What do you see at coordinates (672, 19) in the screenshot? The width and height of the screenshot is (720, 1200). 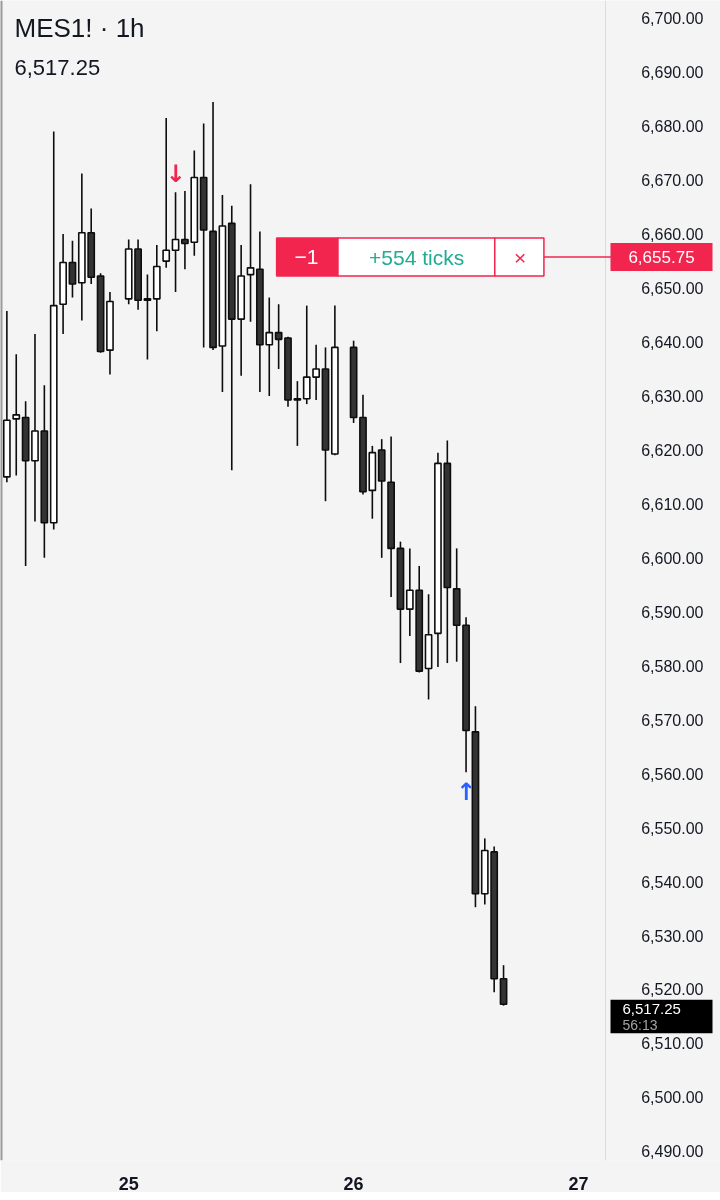 I see `y-tick-label: 6,700.00` at bounding box center [672, 19].